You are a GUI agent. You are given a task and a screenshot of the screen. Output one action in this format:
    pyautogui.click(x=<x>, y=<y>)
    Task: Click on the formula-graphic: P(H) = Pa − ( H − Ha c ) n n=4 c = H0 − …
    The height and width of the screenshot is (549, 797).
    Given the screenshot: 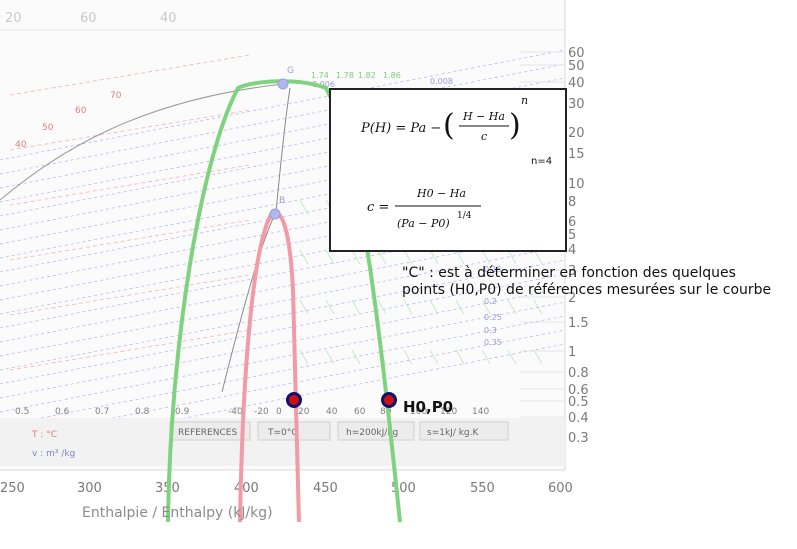 What is the action you would take?
    pyautogui.click(x=456, y=162)
    